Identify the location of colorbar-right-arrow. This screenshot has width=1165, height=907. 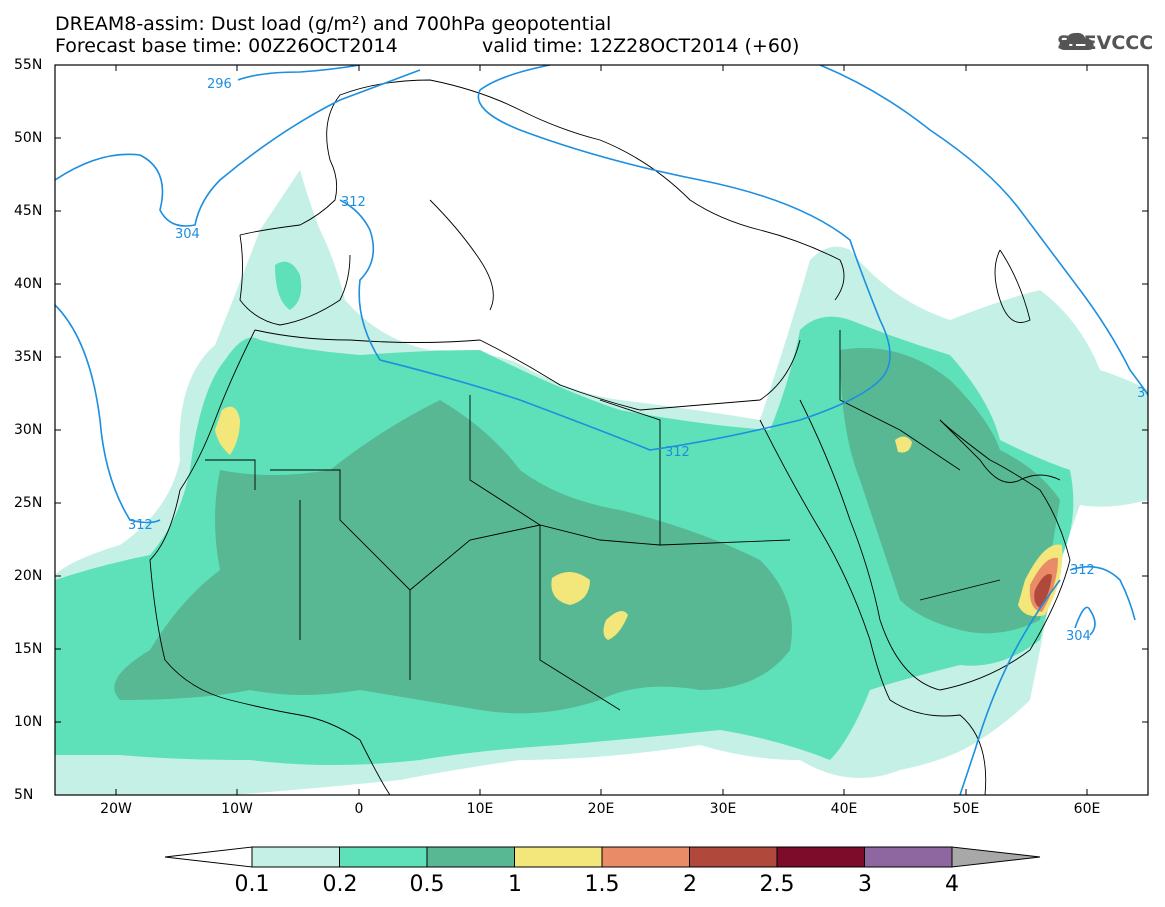
(996, 857).